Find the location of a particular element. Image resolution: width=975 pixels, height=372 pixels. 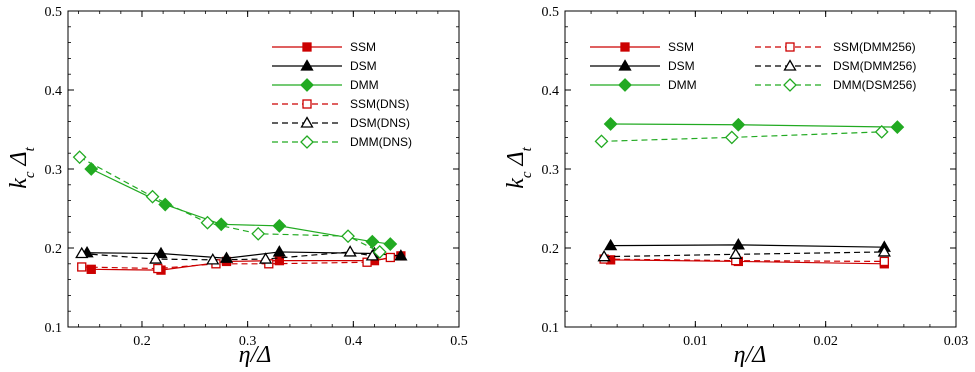

left-y-axis-label: kc Δt is located at coordinates (22, 167).